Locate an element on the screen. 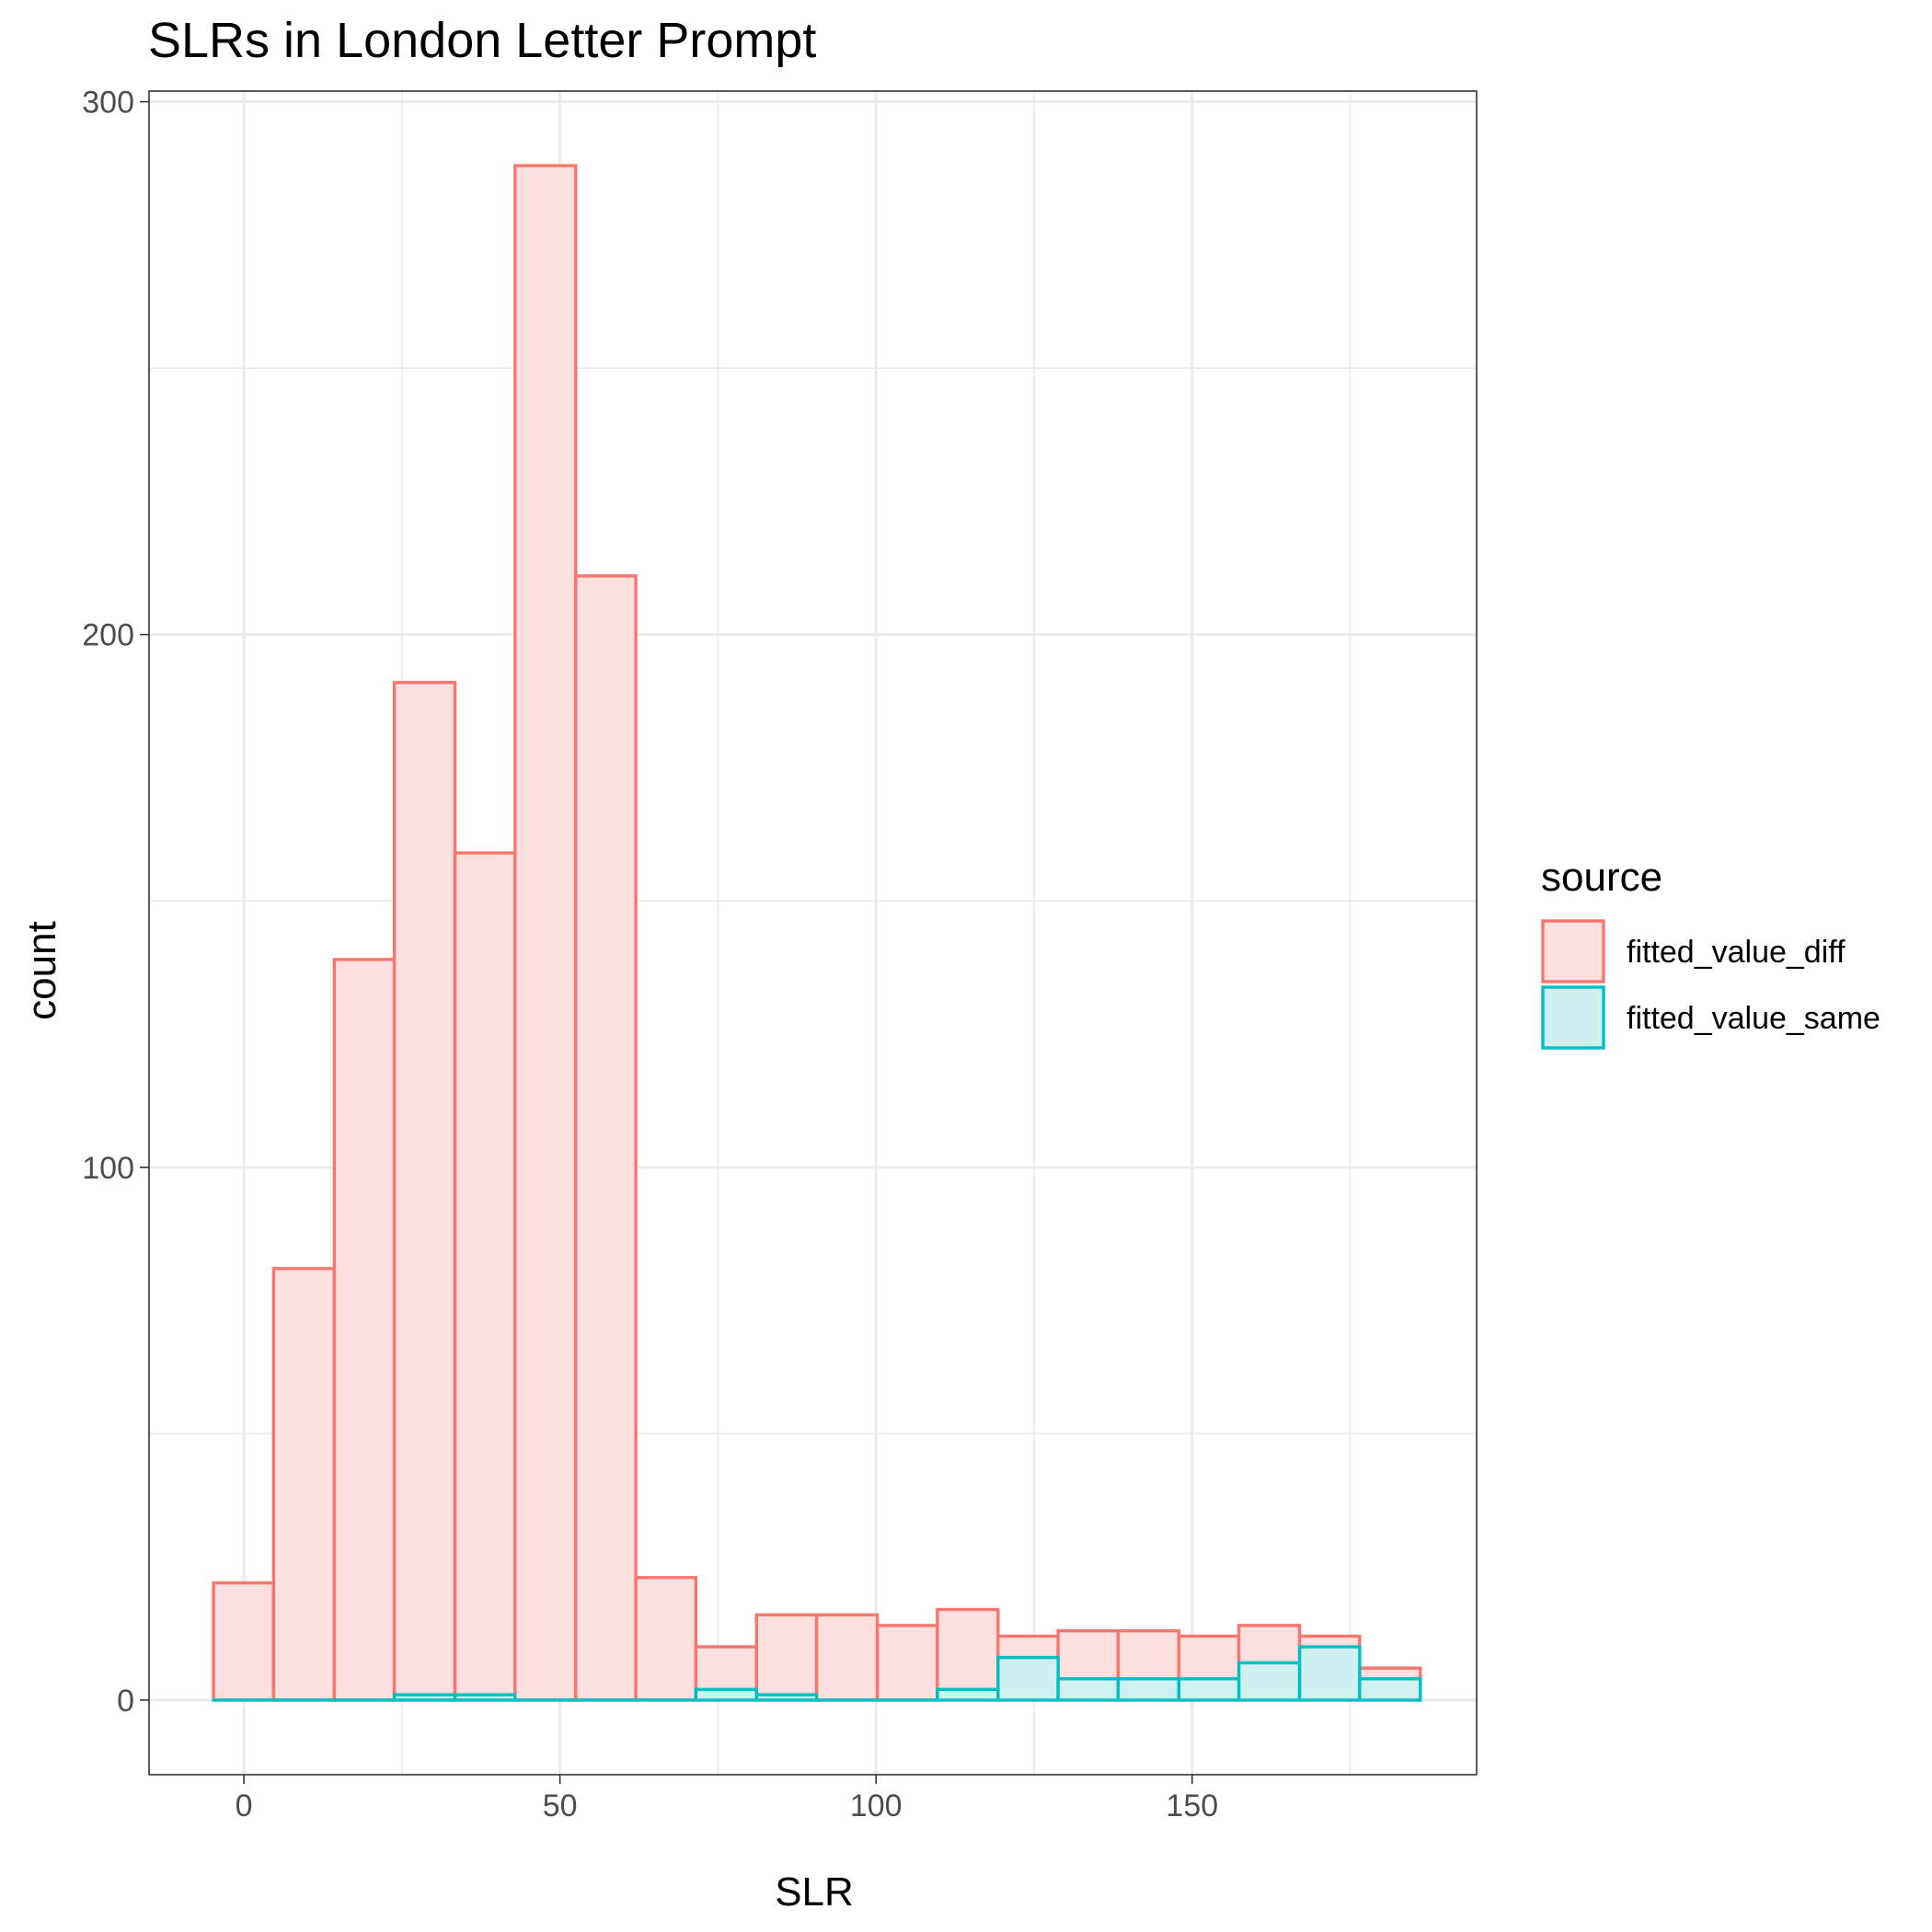 This screenshot has width=1932, height=1932. x-tick-label: 100 is located at coordinates (876, 1805).